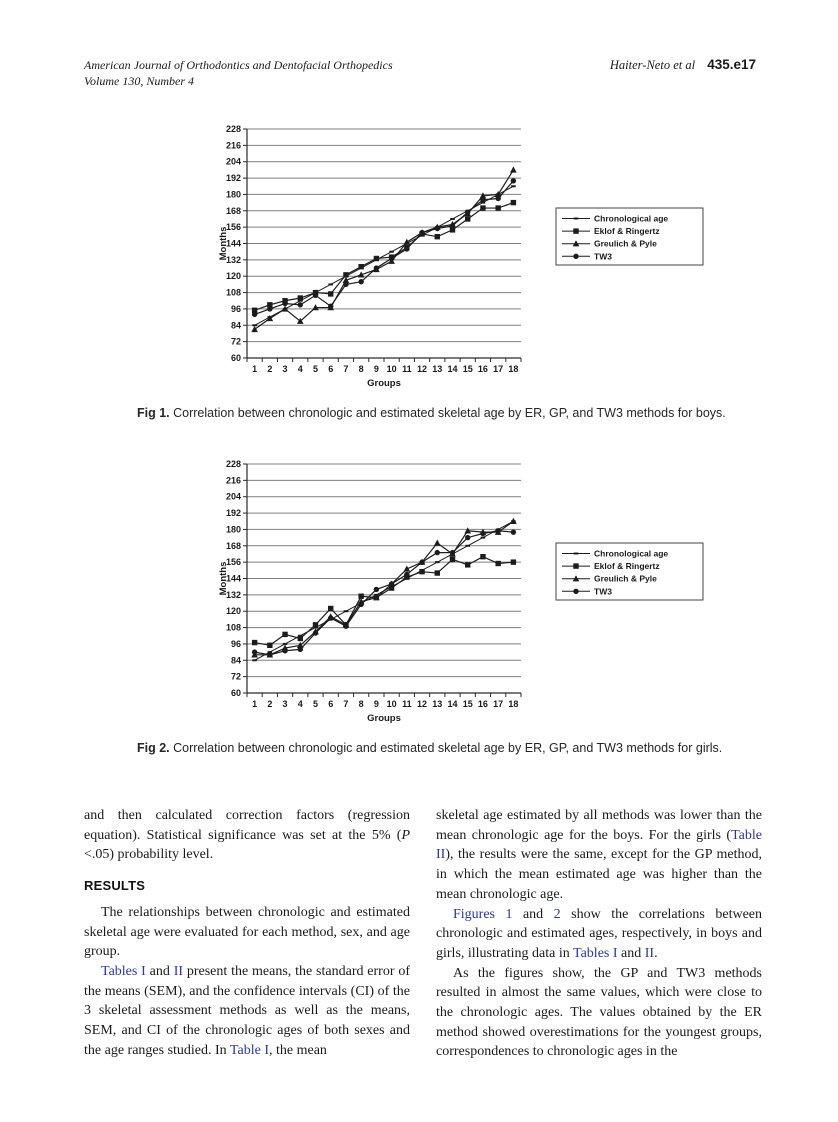  What do you see at coordinates (233, 260) in the screenshot?
I see `svg-text: 132` at bounding box center [233, 260].